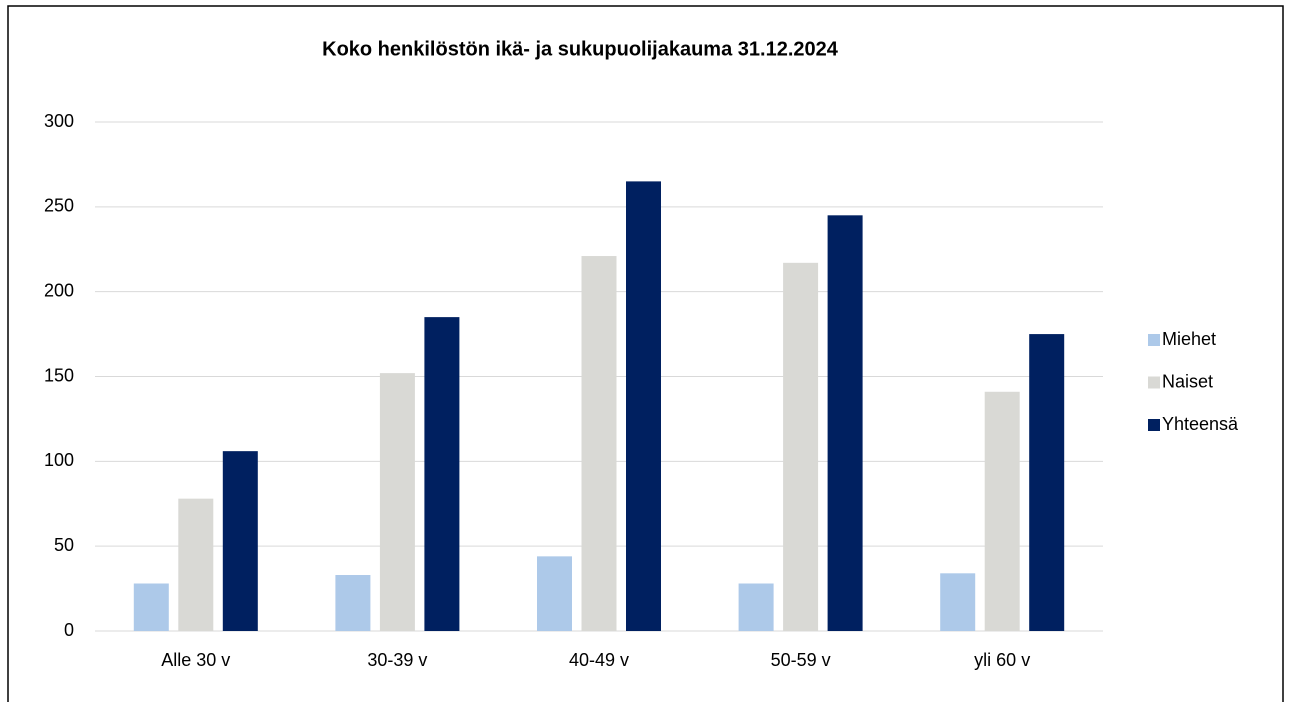 Image resolution: width=1291 pixels, height=702 pixels. I want to click on x-tick-label: yli 60 v, so click(1002, 660).